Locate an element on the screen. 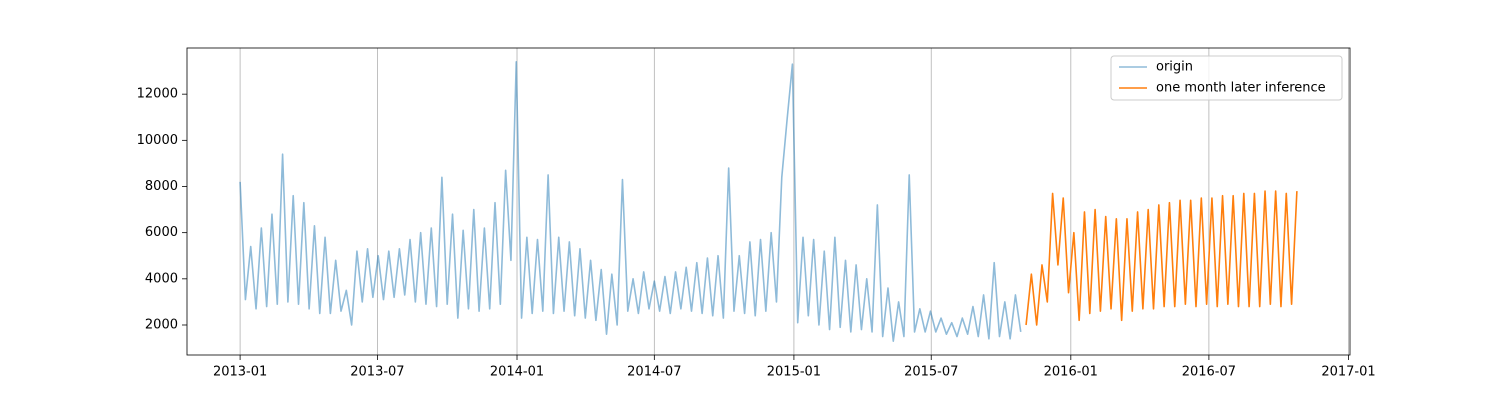 Image resolution: width=1500 pixels, height=400 pixels. y-tick-label: 6000 is located at coordinates (161, 232).